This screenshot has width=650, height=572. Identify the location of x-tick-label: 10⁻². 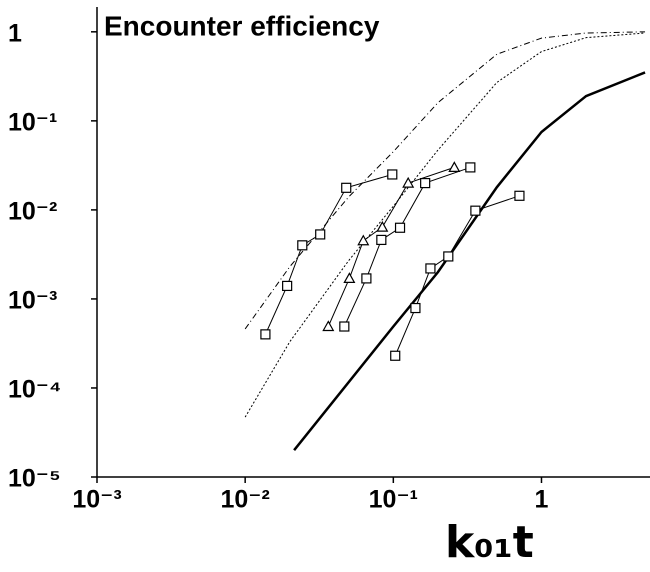
(244, 500).